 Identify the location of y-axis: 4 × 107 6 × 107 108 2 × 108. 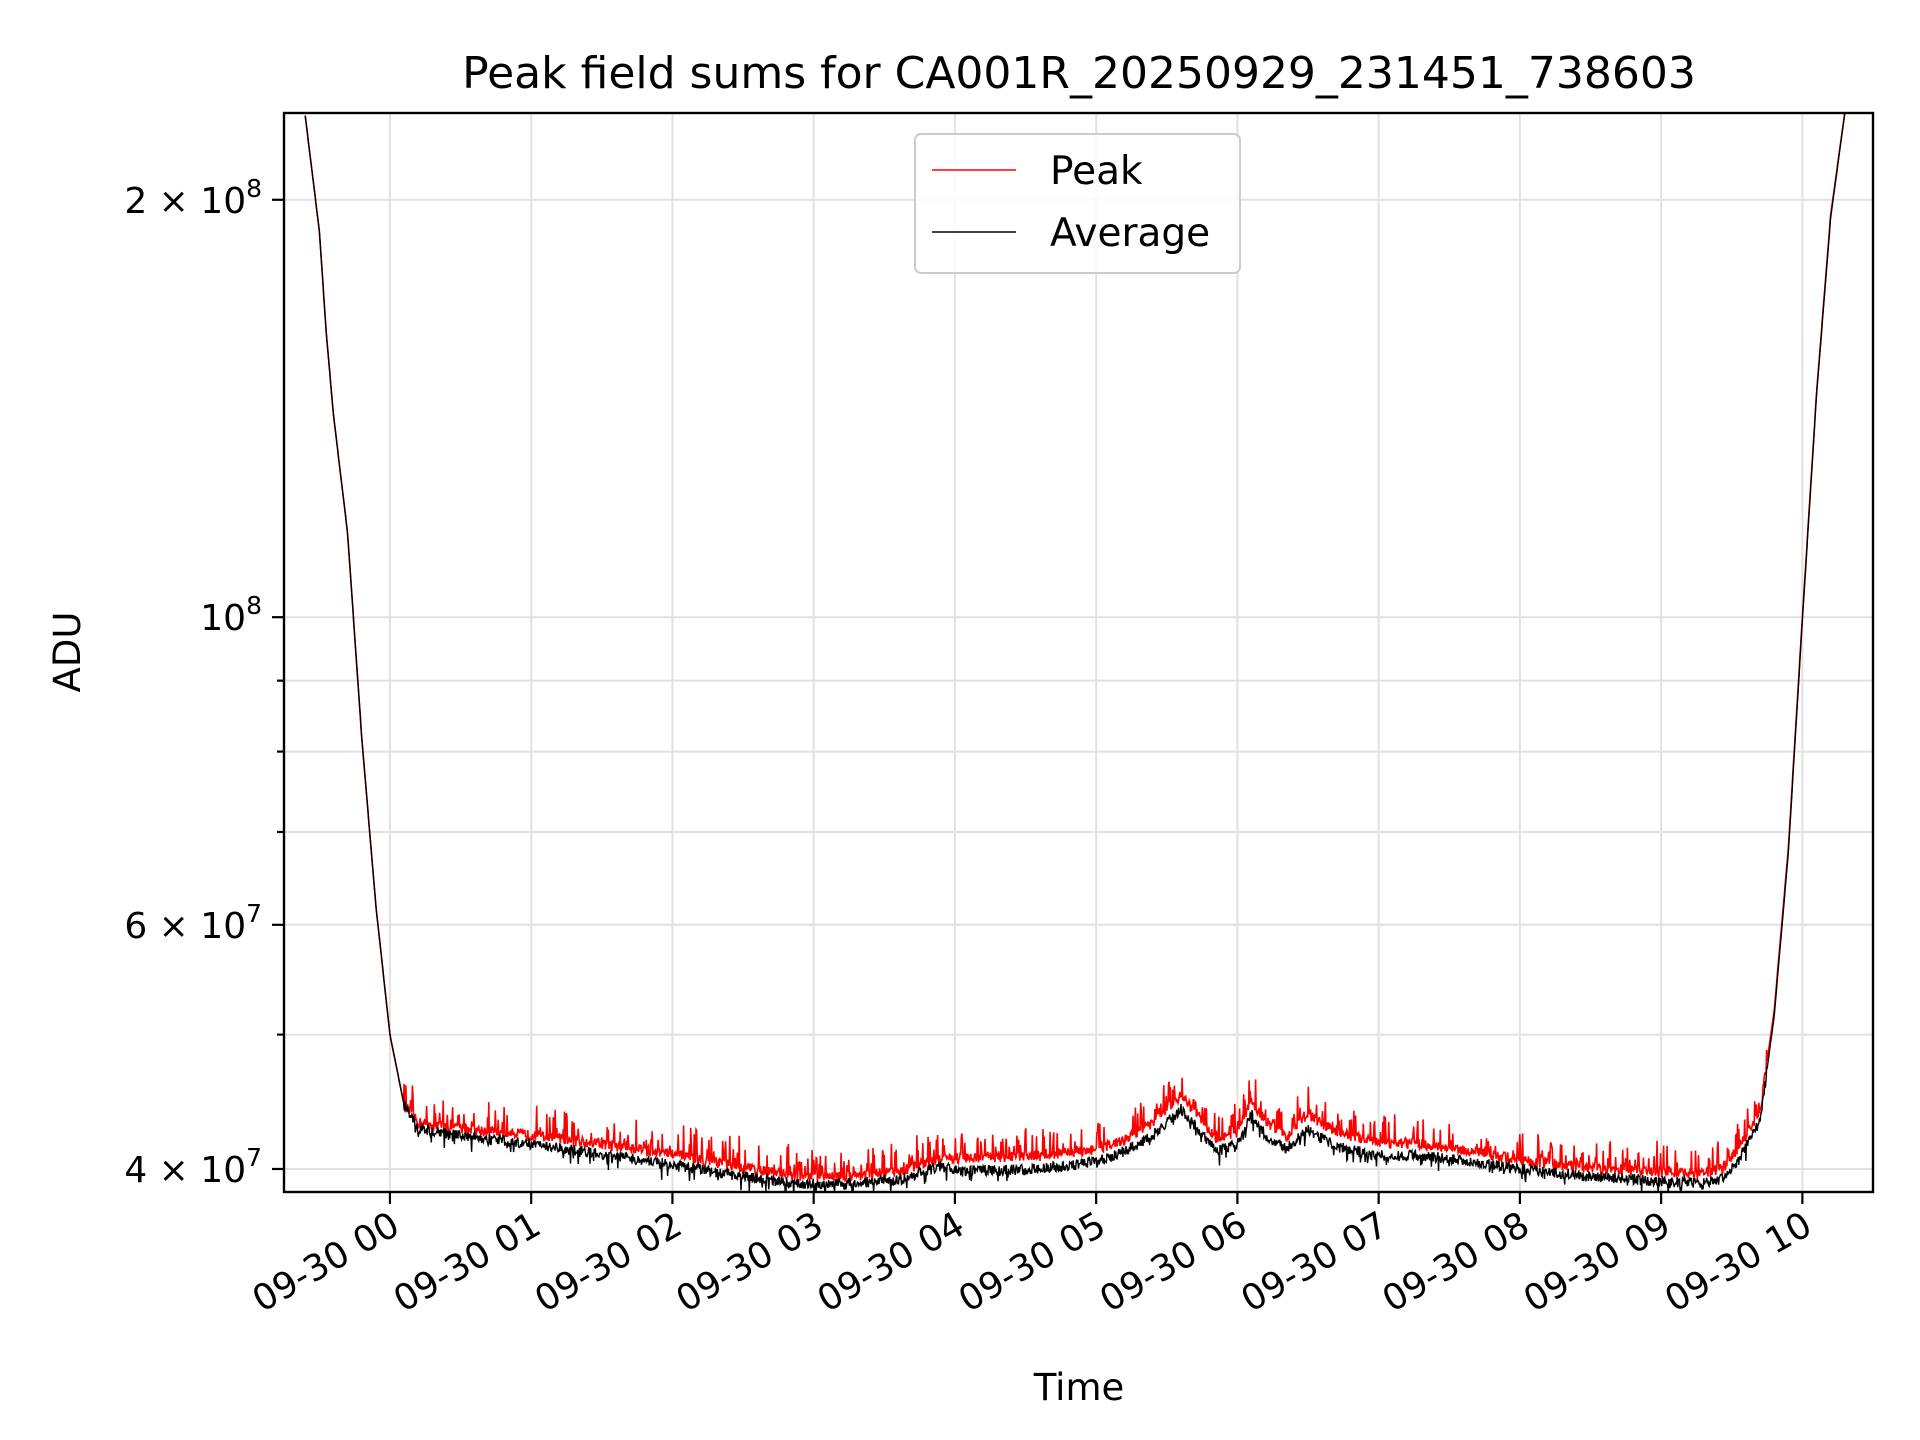
(204, 682).